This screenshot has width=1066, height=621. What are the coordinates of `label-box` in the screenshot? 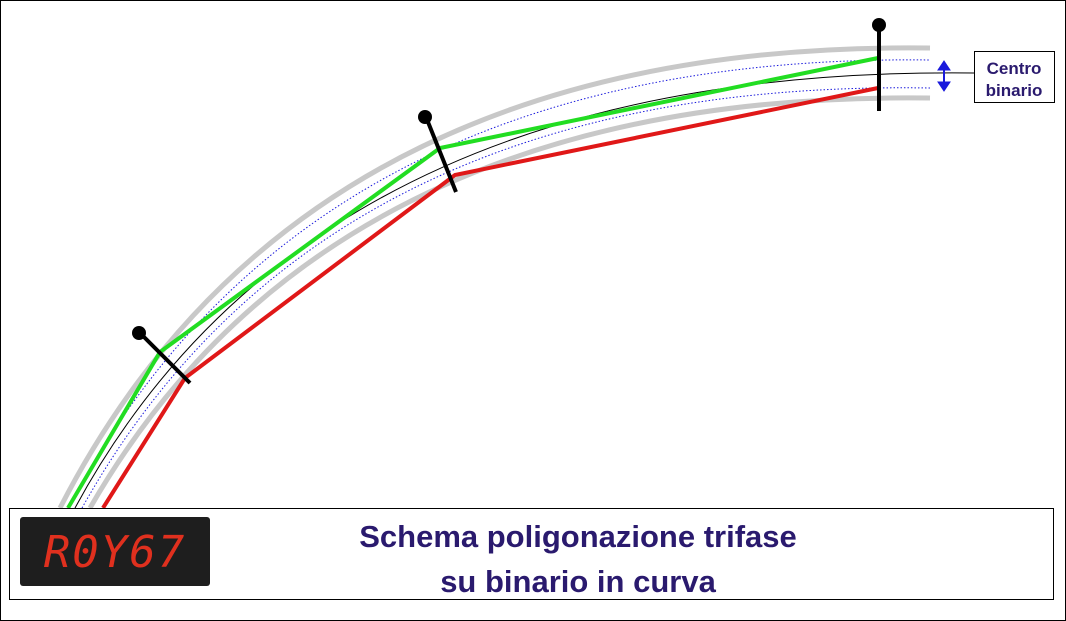 It's located at (1014, 77).